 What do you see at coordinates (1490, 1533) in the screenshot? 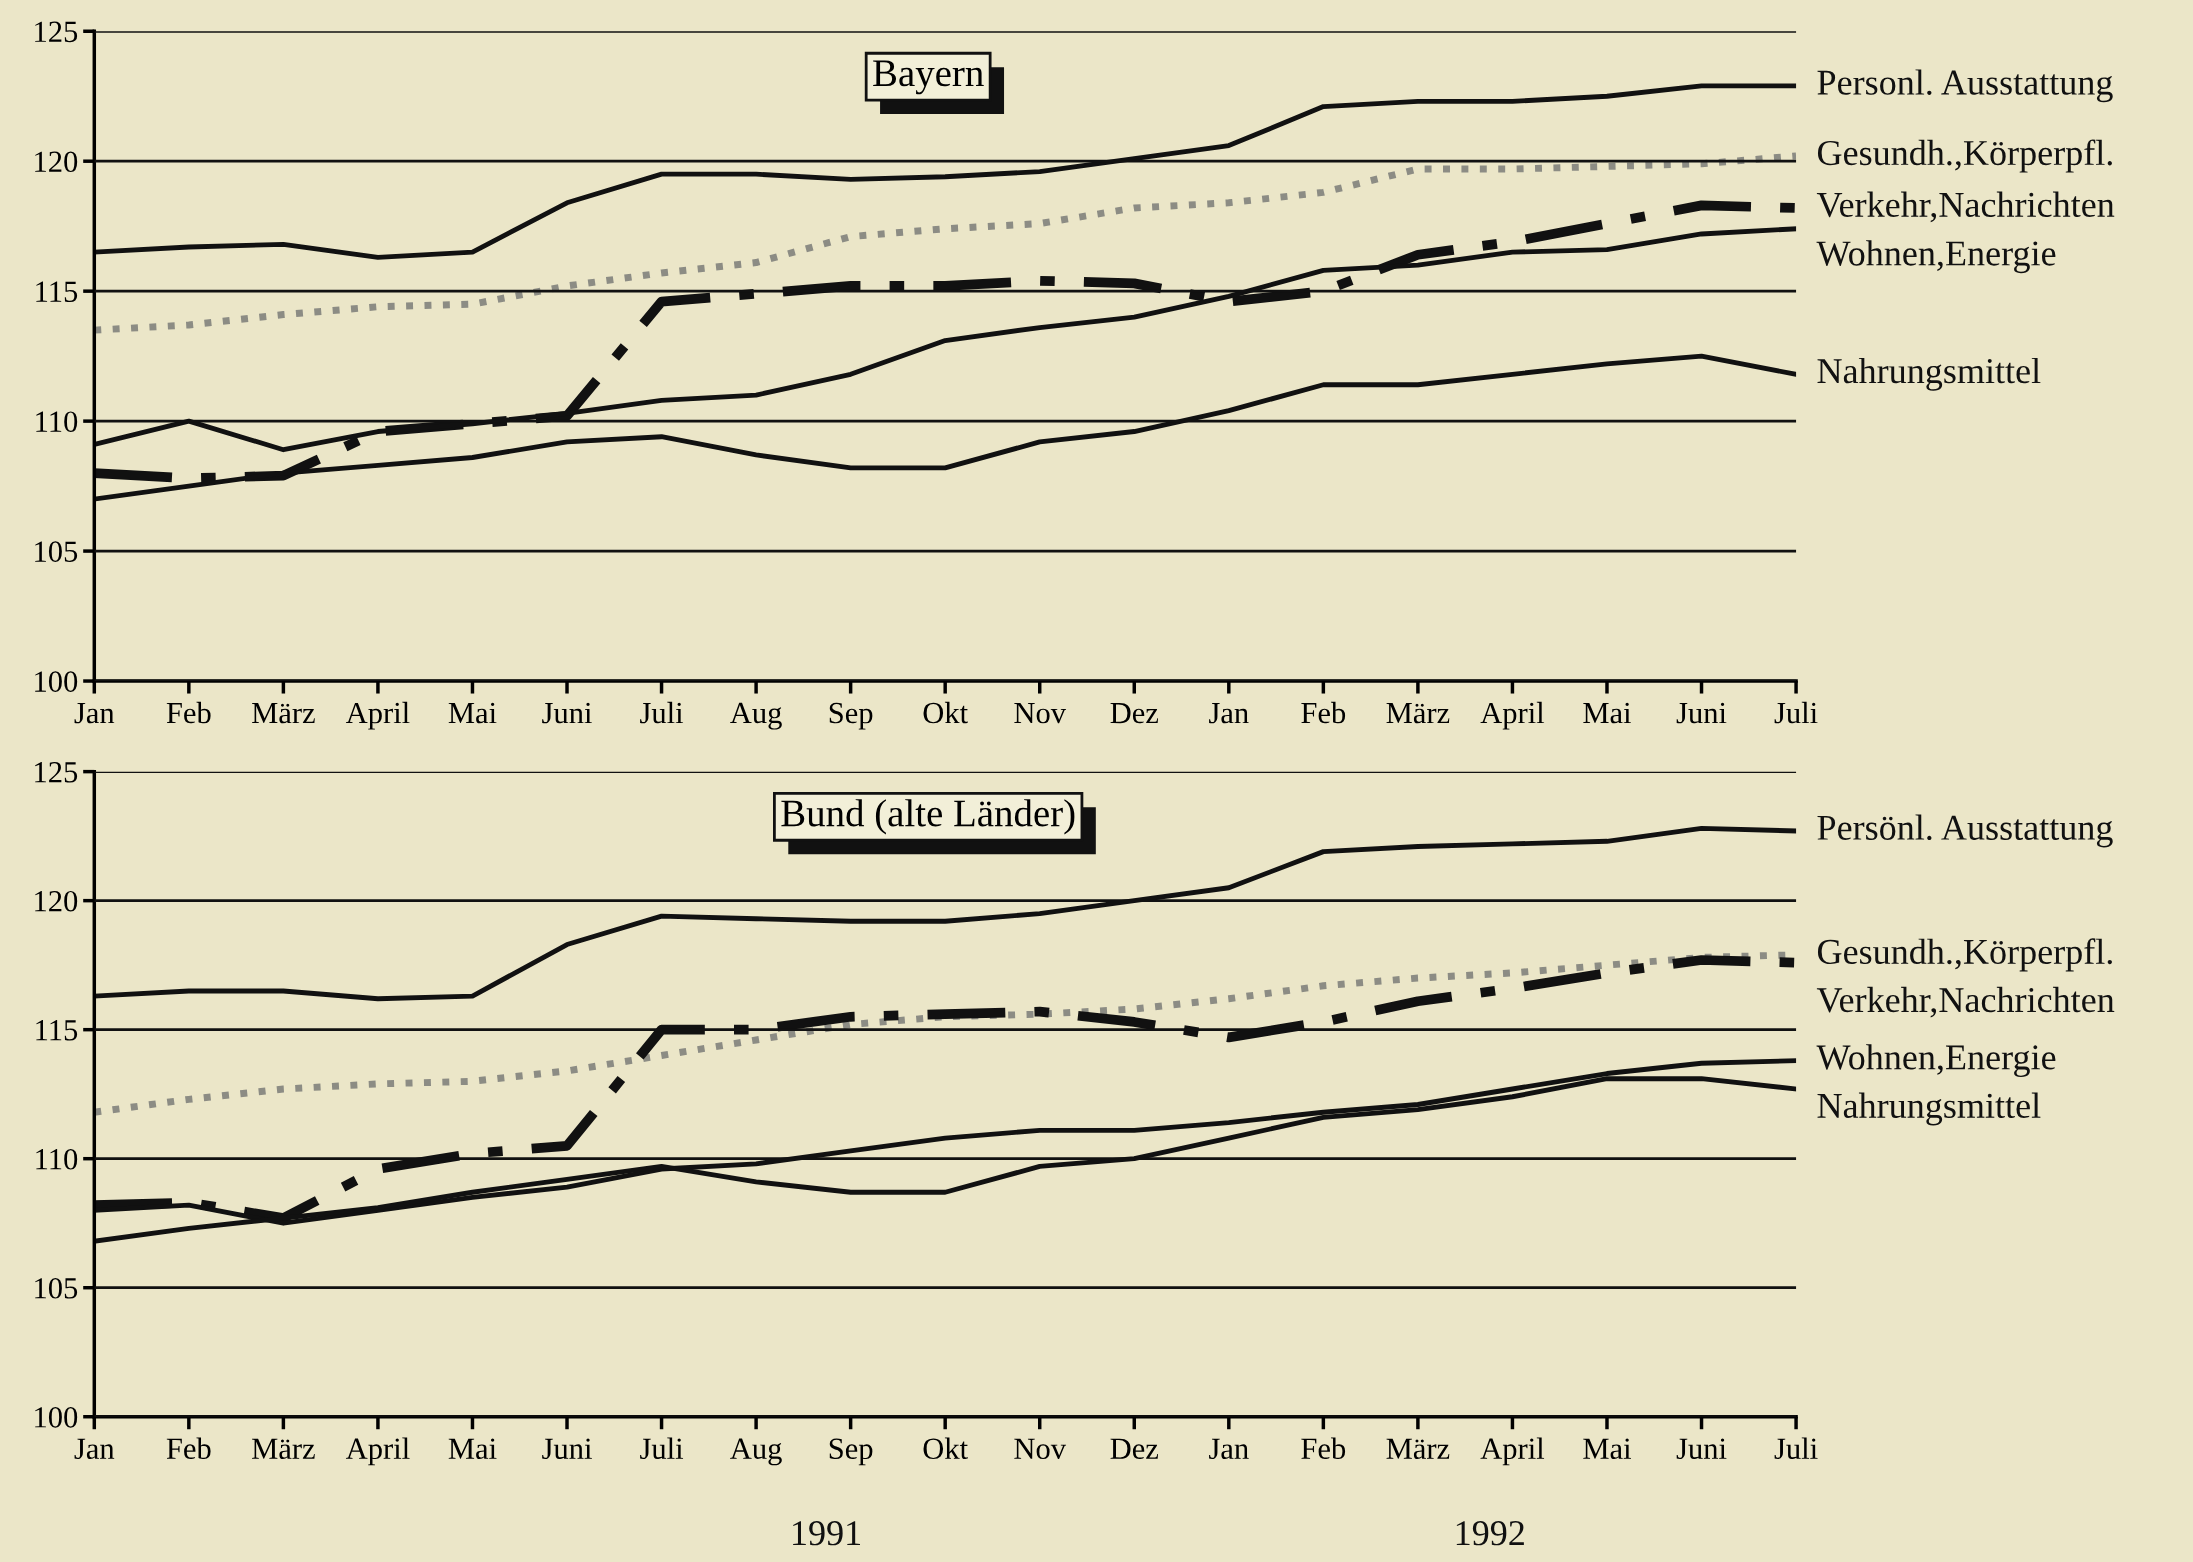
I see `text: 1992` at bounding box center [1490, 1533].